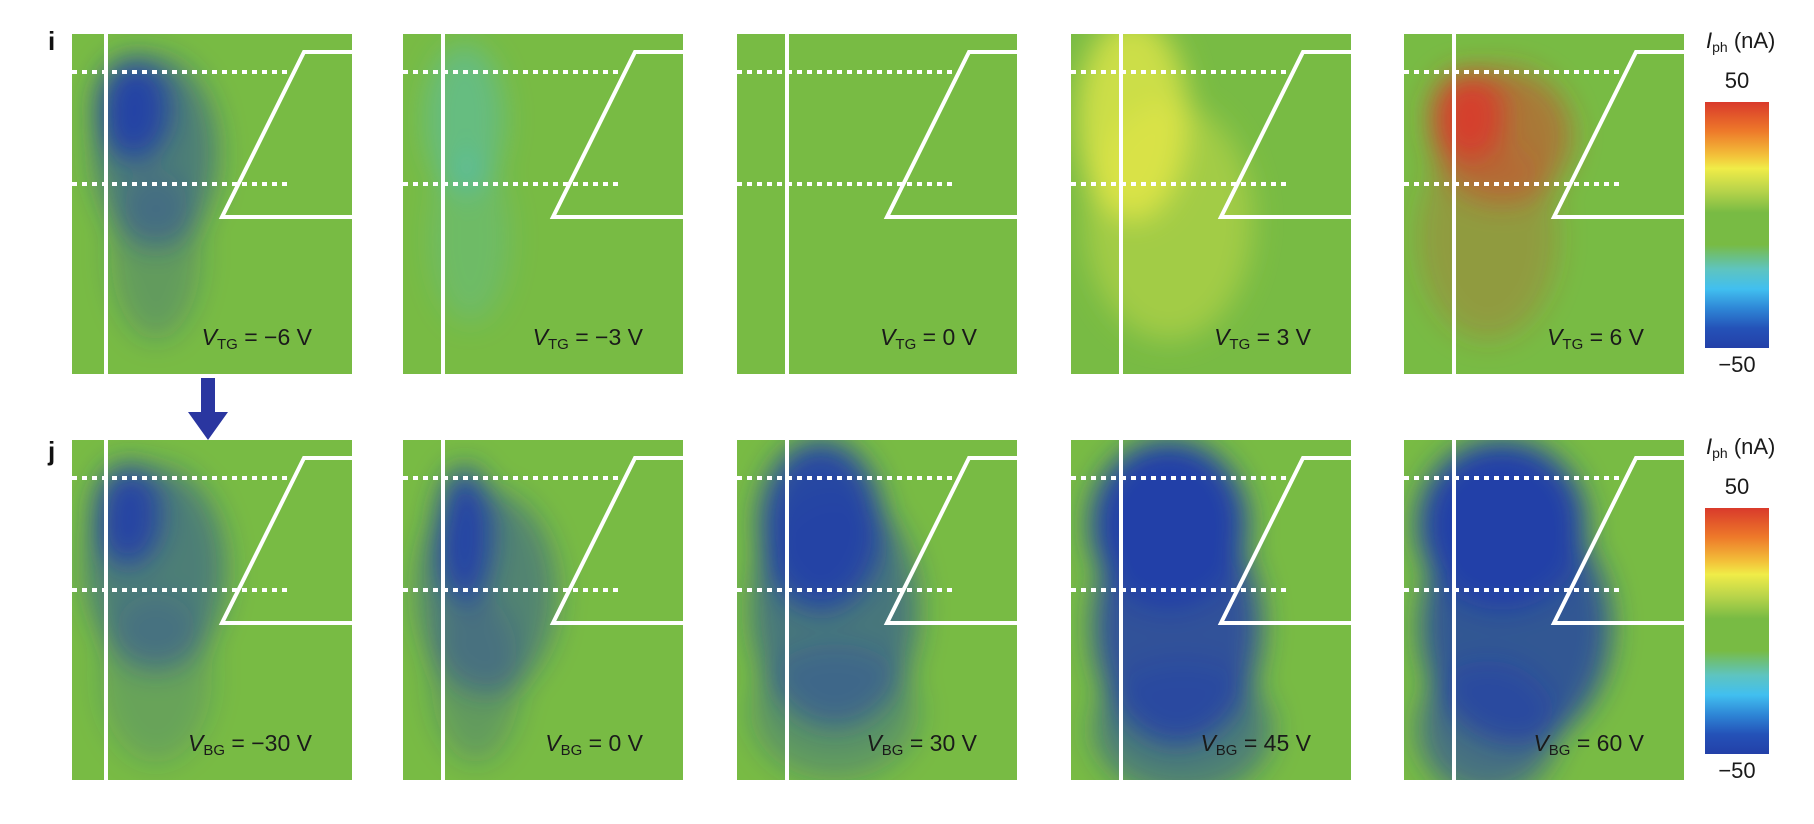 This screenshot has height=824, width=1814. I want to click on voltage-value: = −6 V, so click(274, 337).